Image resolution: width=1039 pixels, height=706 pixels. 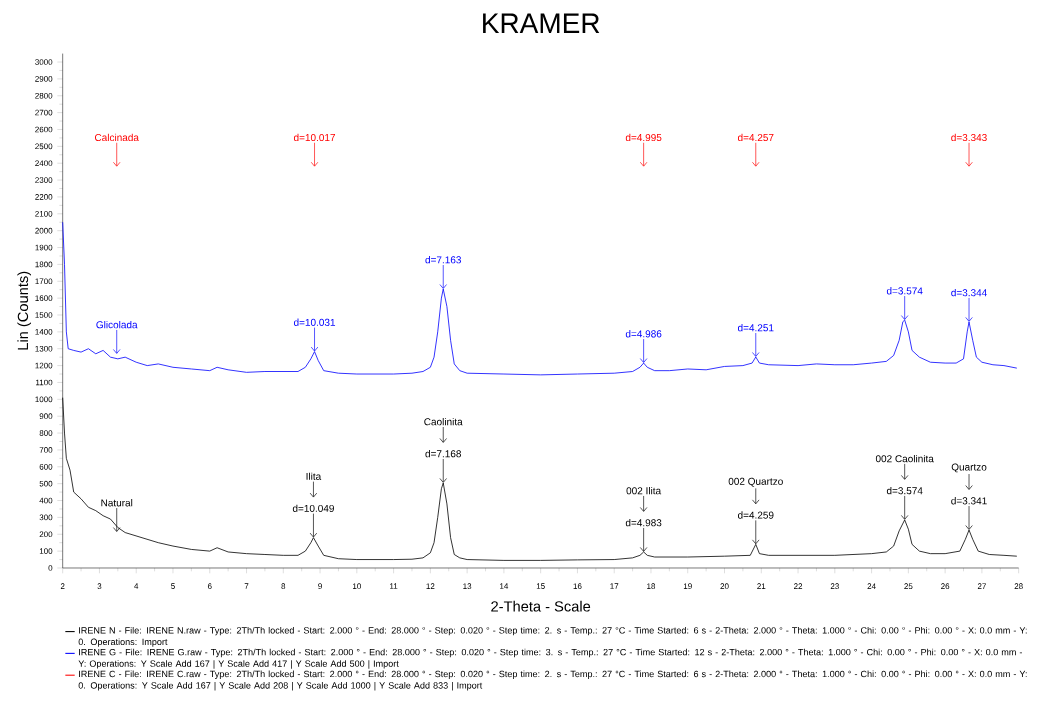 I want to click on chart-title: KRAMER, so click(x=541, y=23).